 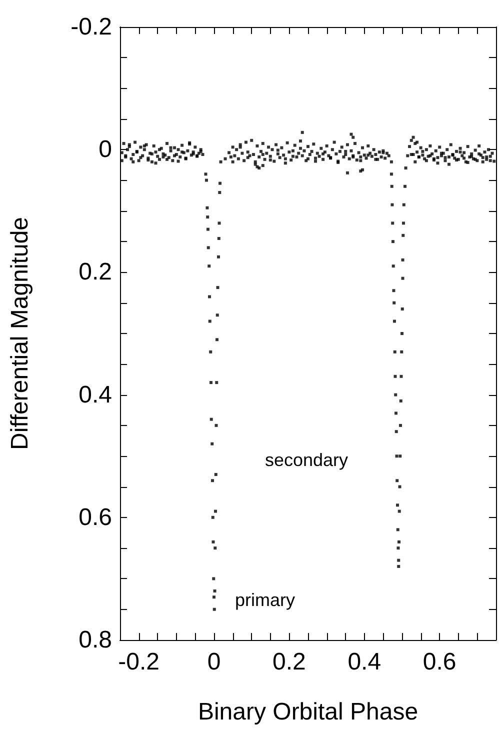 I want to click on y-tick-label: 0.4, so click(x=95, y=394).